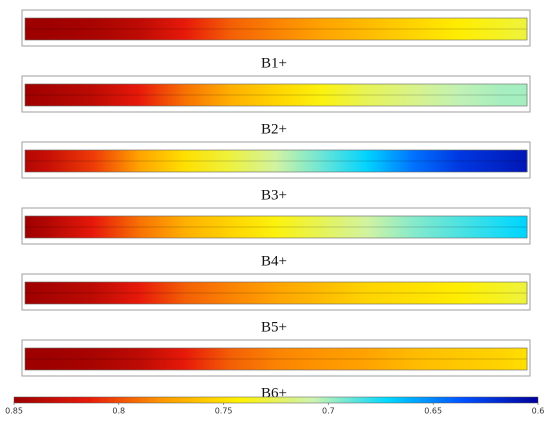  Describe the element at coordinates (274, 195) in the screenshot. I see `strip-label: B3+` at that location.